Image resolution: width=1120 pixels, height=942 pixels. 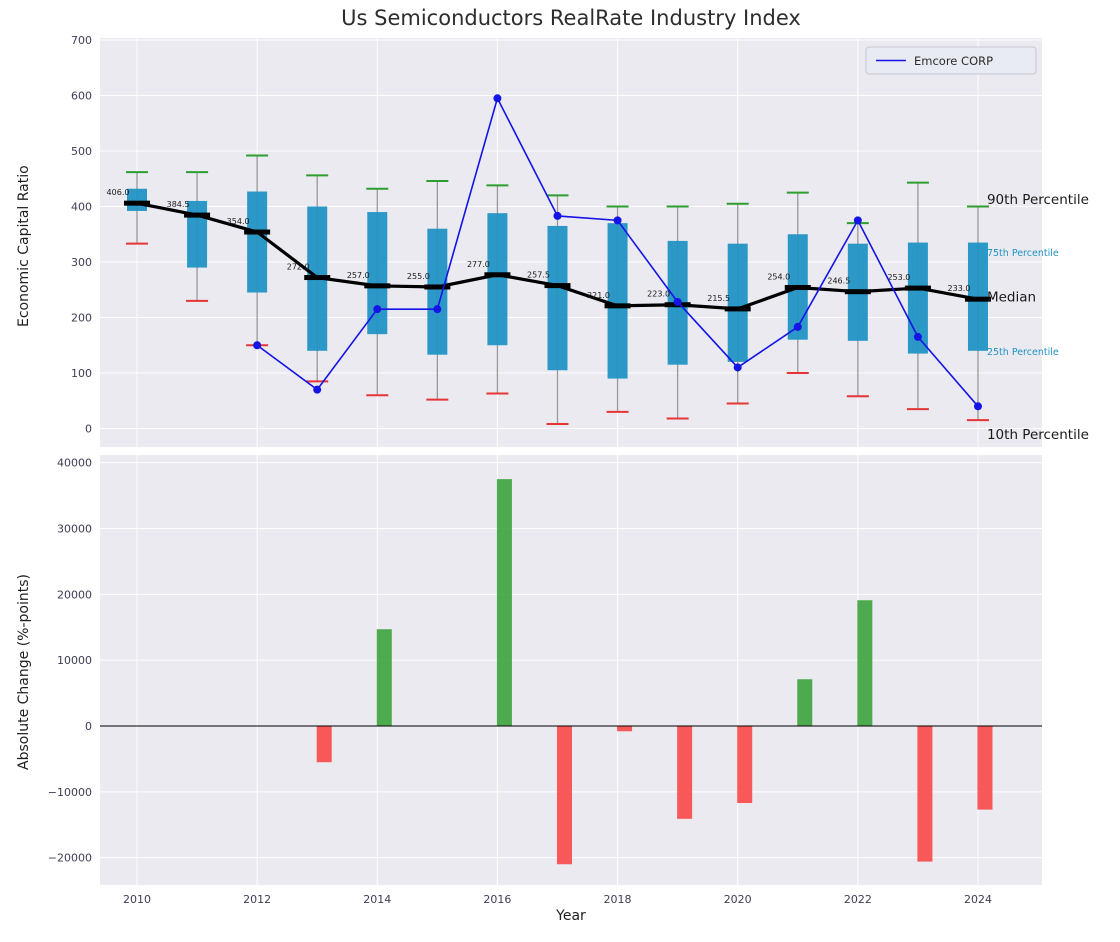 I want to click on ytick-label-bottom: 40000, so click(x=74, y=463).